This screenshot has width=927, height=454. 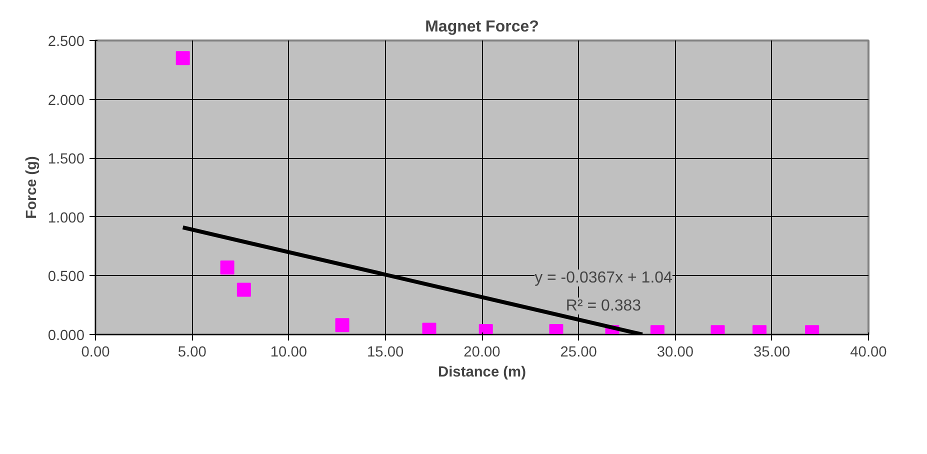 What do you see at coordinates (66, 160) in the screenshot?
I see `y-tick-label: 1.500` at bounding box center [66, 160].